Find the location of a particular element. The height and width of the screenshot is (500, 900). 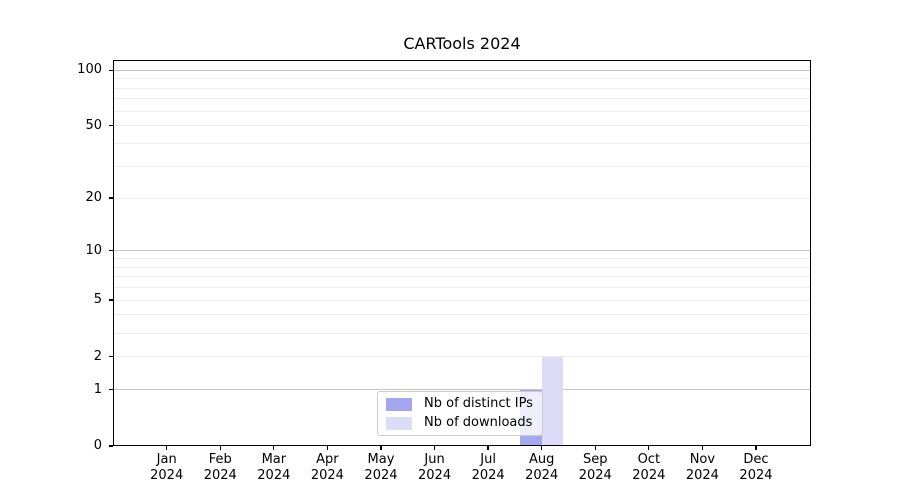

y-tick-label: 10 is located at coordinates (93, 250).